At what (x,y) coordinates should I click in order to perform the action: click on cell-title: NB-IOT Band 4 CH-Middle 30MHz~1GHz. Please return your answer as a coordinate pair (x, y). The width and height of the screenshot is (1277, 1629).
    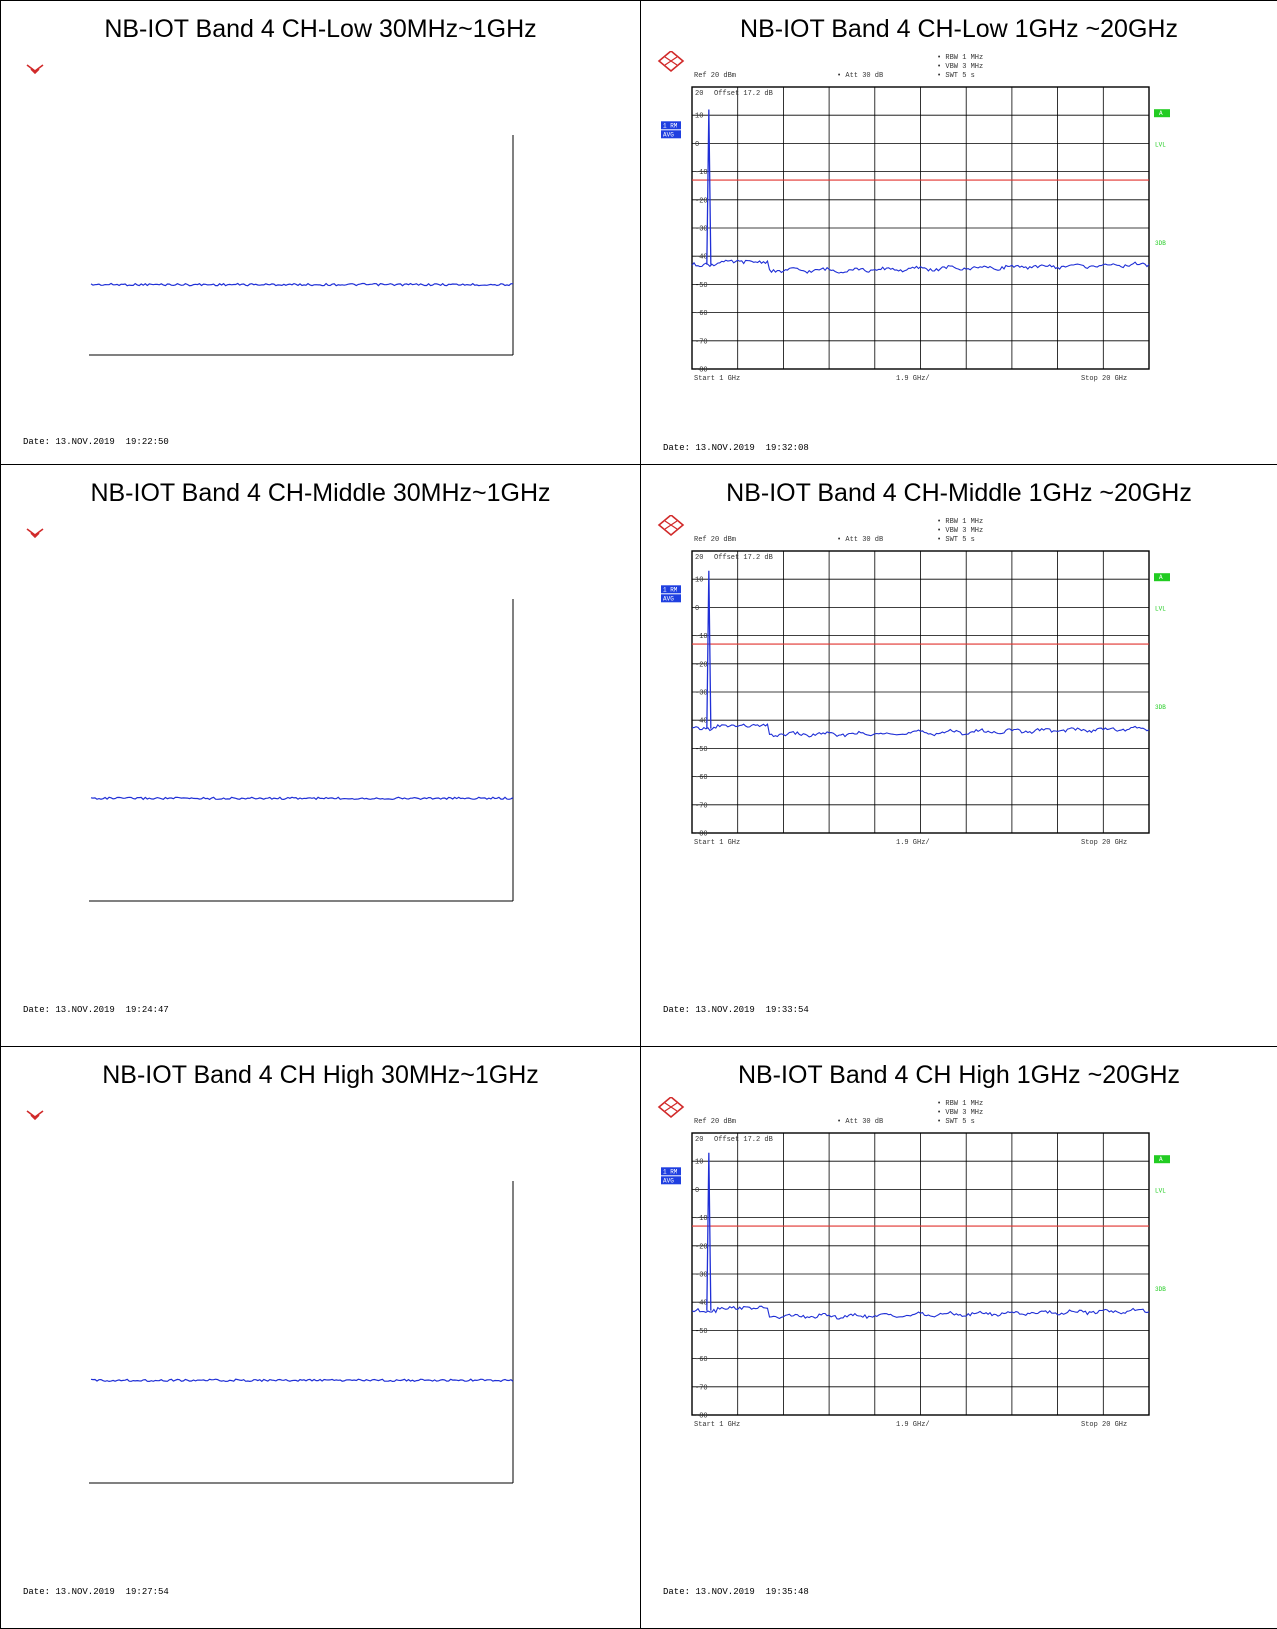
    Looking at the image, I should click on (320, 493).